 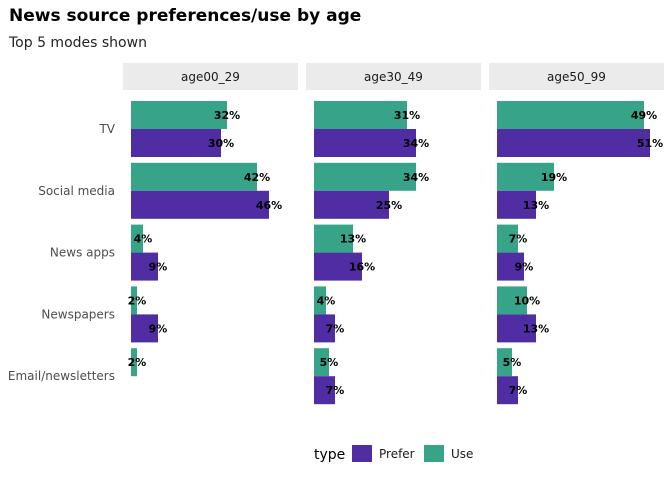 I want to click on bar-value-label: 19%, so click(x=554, y=177).